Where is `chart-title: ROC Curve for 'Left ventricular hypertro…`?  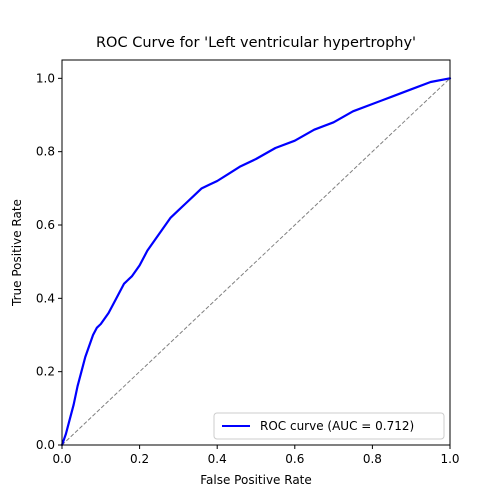 chart-title: ROC Curve for 'Left ventricular hypertro… is located at coordinates (256, 43).